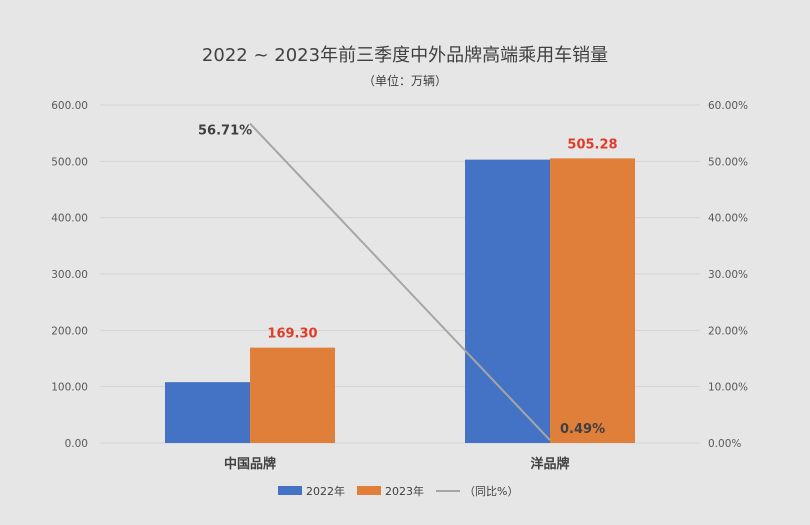 This screenshot has width=810, height=525. I want to click on legend-label: 2022年, so click(325, 491).